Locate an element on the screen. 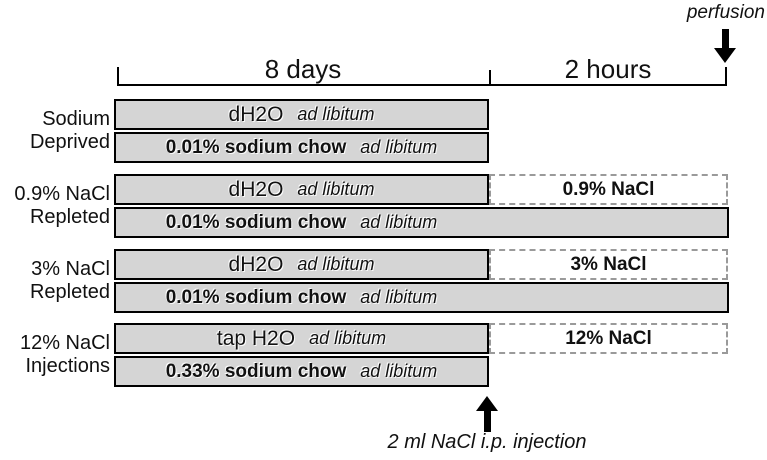 The image size is (767, 460). timeline-tick-end is located at coordinates (726, 76).